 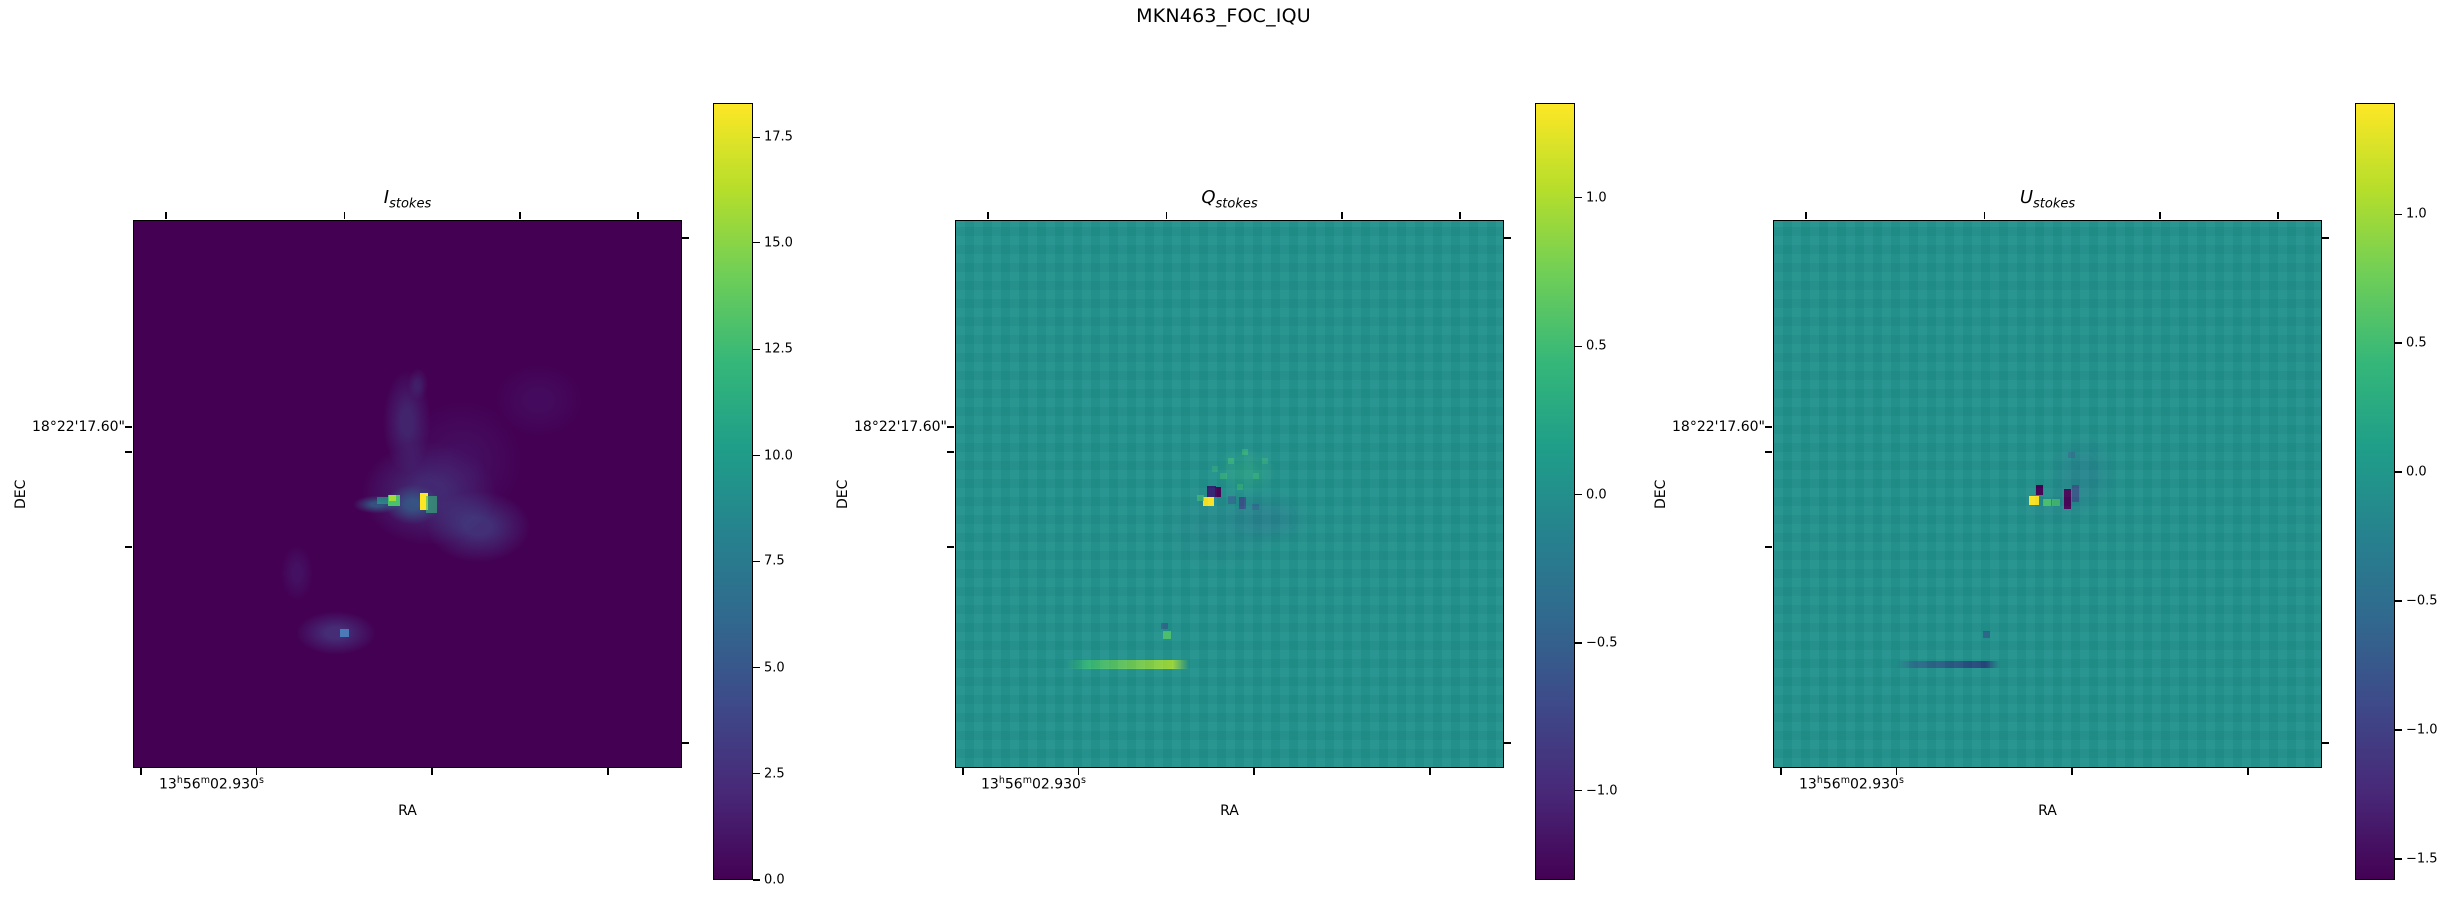 What do you see at coordinates (778, 349) in the screenshot?
I see `colorbar-tick-label: 12.5` at bounding box center [778, 349].